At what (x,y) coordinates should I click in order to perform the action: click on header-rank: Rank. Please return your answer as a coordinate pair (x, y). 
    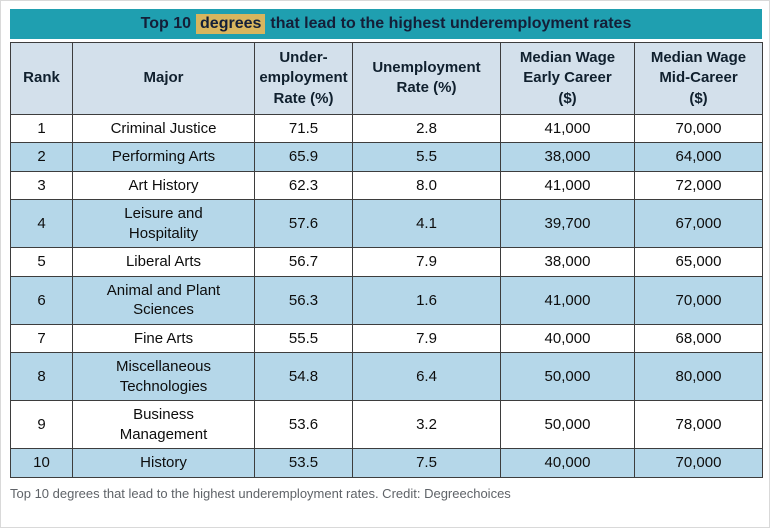
    Looking at the image, I should click on (41, 78).